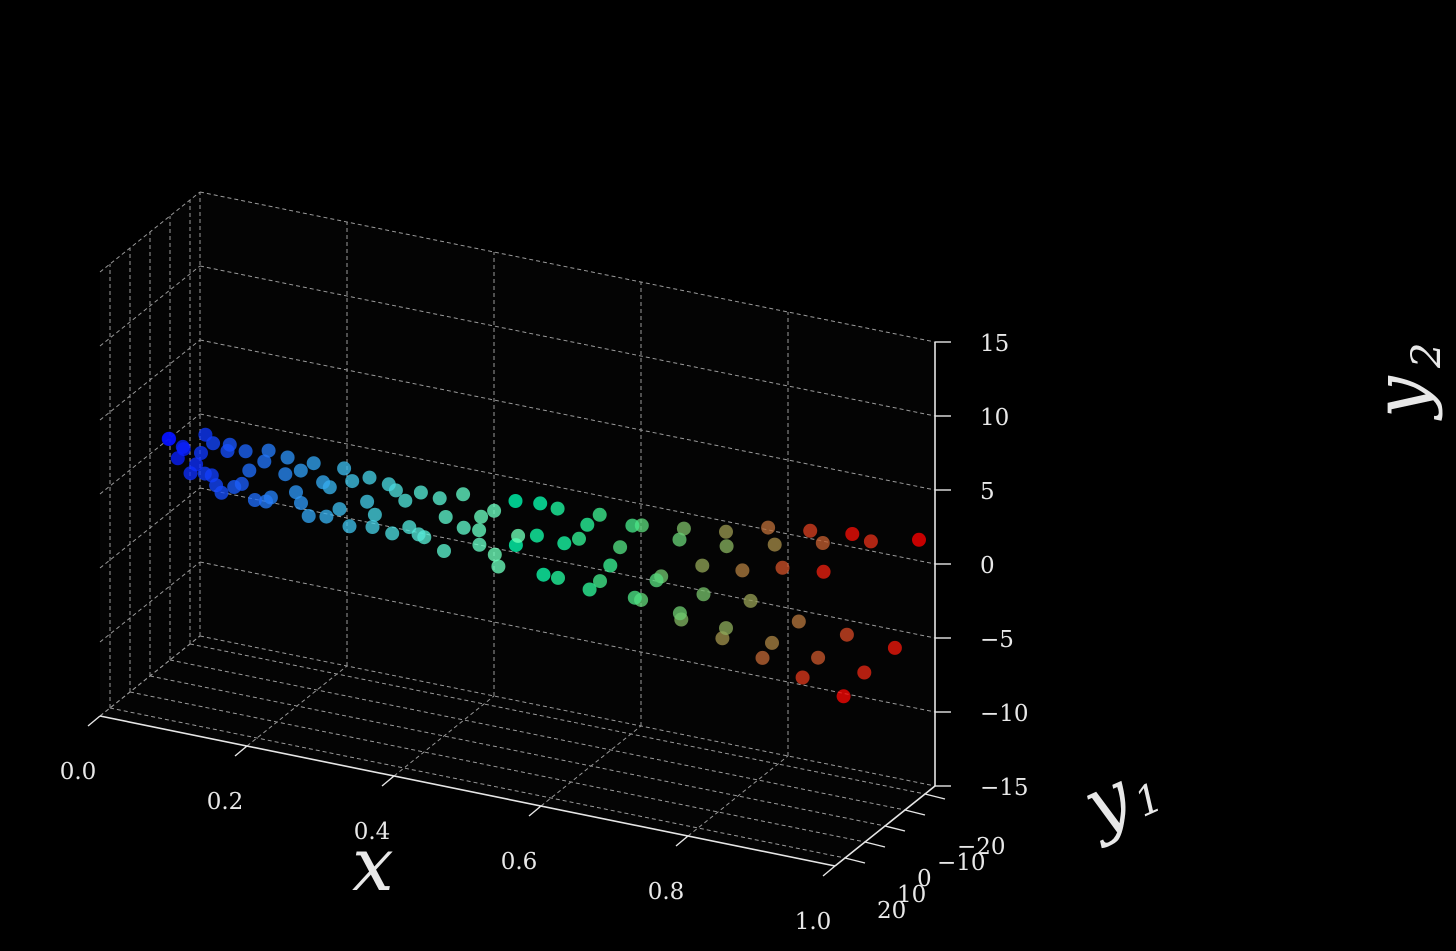  Describe the element at coordinates (519, 862) in the screenshot. I see `x-tick-label: 0.6` at that location.